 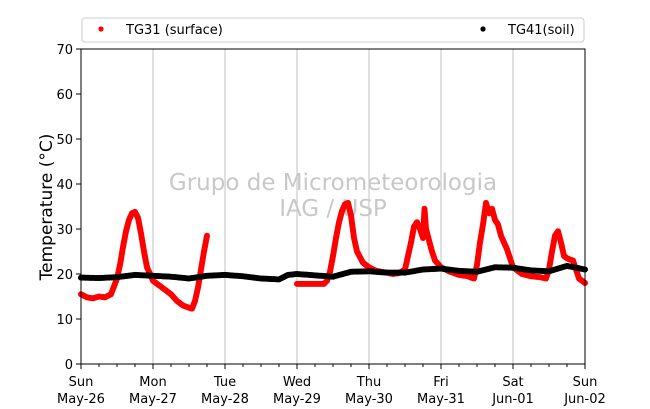 I want to click on legend-label-tg31: TG31 (surface), so click(x=174, y=30).